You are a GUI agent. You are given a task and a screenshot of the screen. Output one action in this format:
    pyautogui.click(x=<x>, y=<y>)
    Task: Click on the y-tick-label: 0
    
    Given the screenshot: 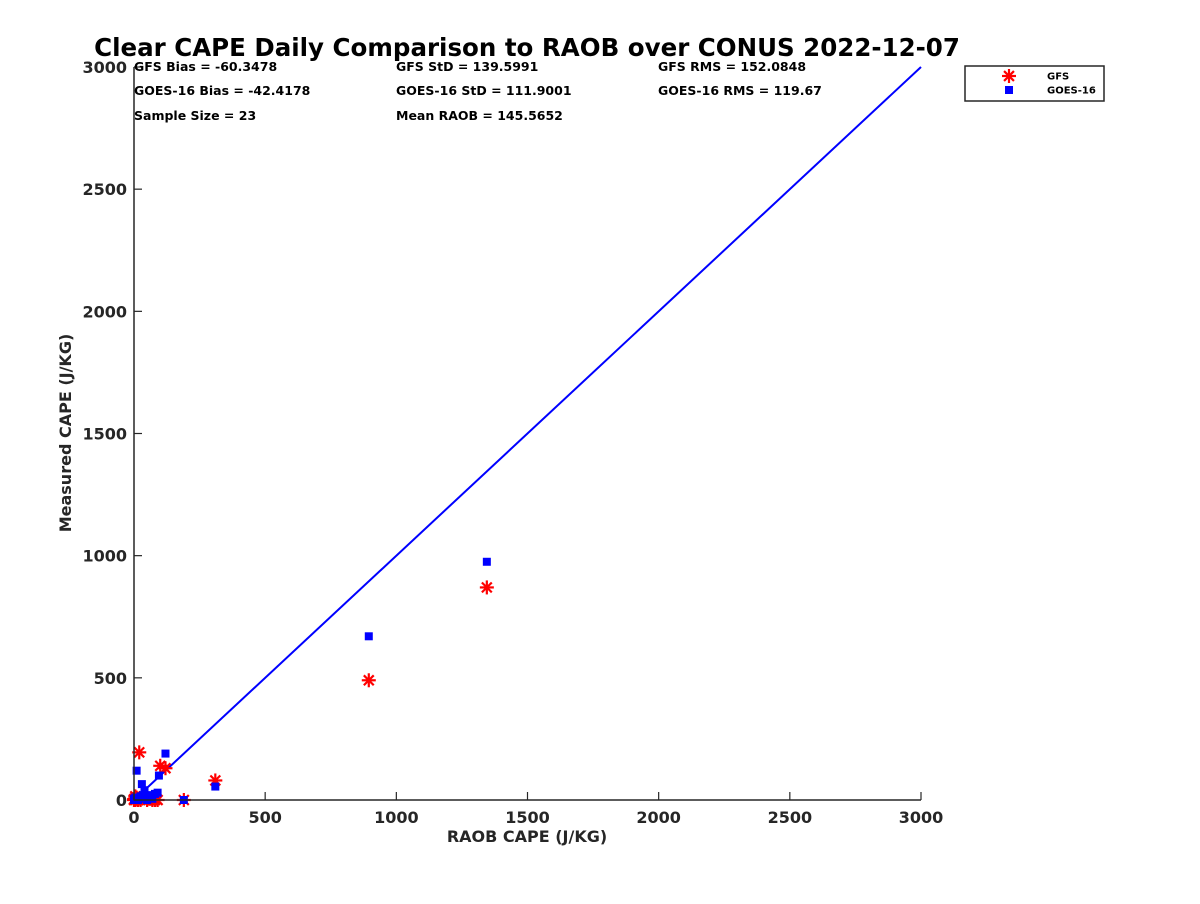 What is the action you would take?
    pyautogui.click(x=121, y=800)
    